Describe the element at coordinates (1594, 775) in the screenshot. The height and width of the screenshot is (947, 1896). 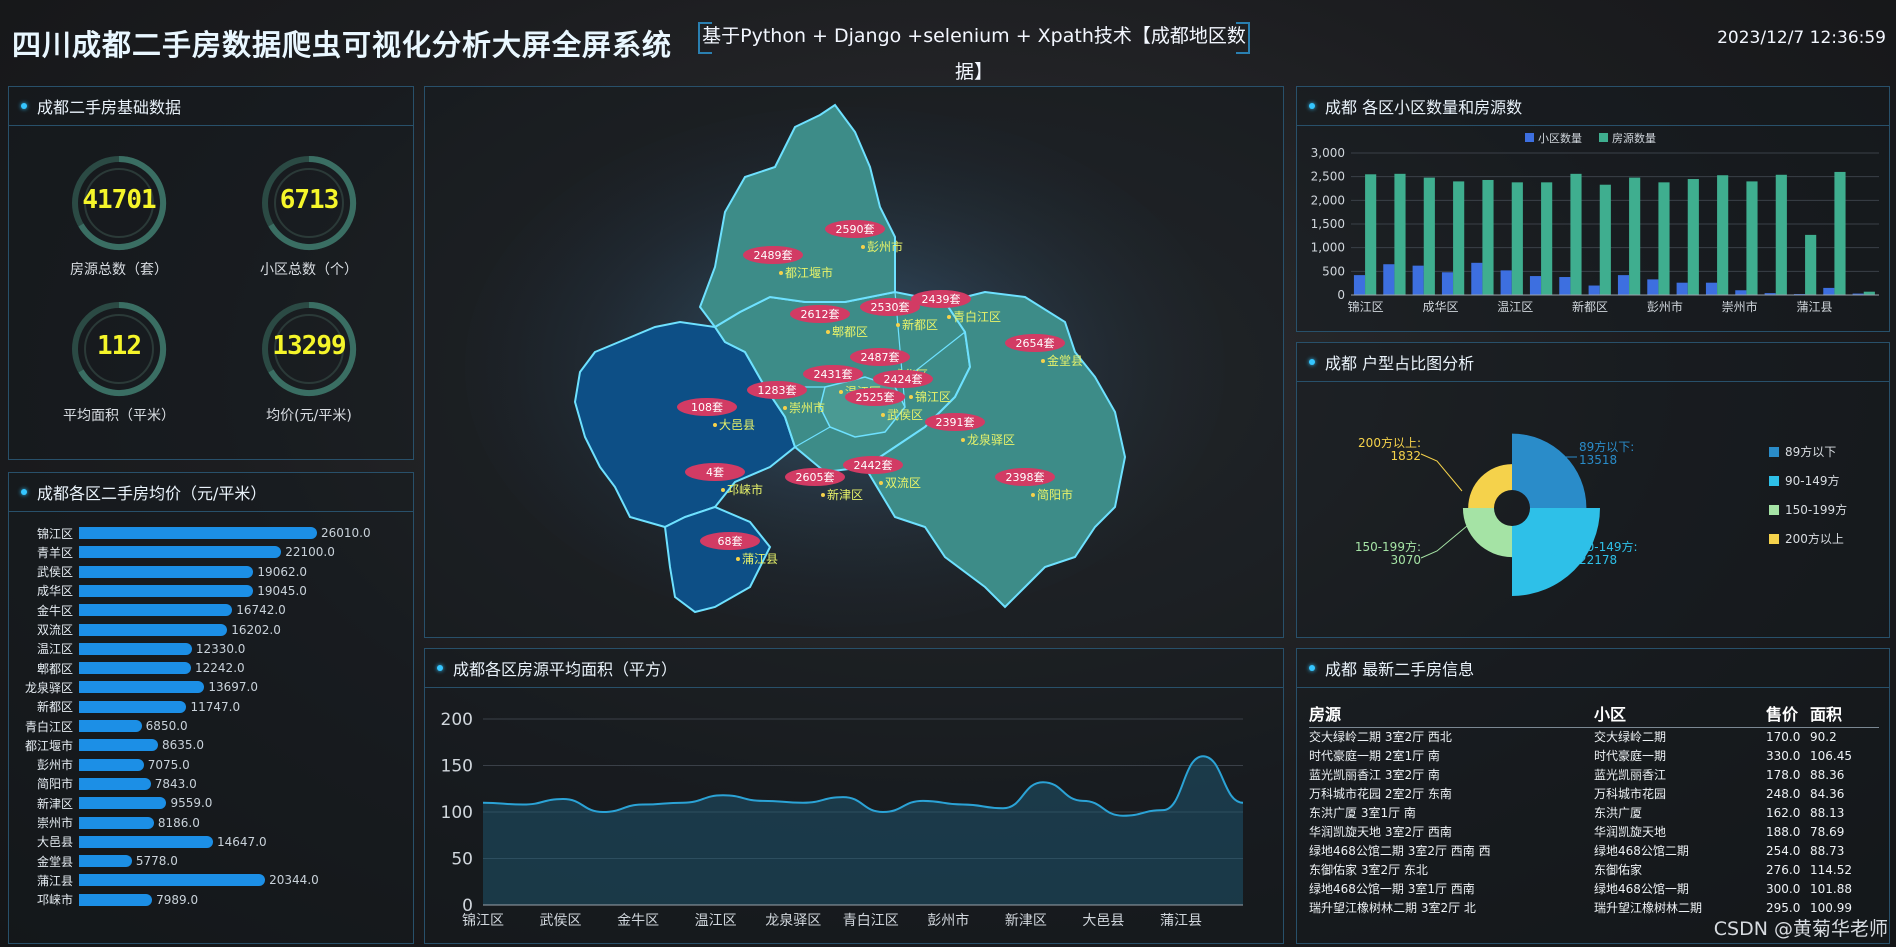
I see `table-row: 蓝光凯丽香江 3室2厅 南 蓝光凯丽香江 178.0 88.36` at that location.